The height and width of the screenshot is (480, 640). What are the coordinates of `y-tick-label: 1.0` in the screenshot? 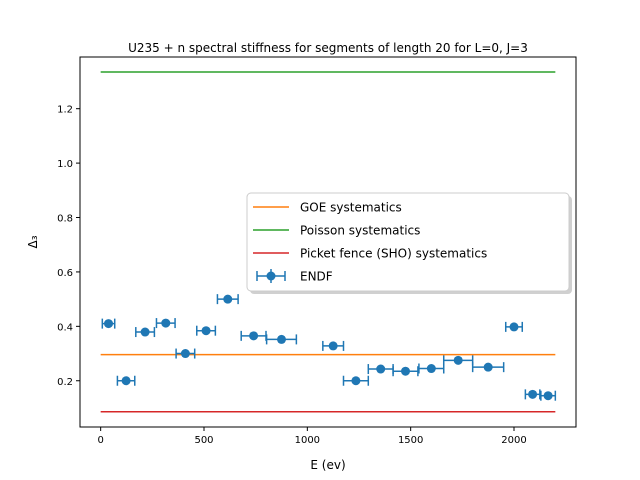 It's located at (65, 164).